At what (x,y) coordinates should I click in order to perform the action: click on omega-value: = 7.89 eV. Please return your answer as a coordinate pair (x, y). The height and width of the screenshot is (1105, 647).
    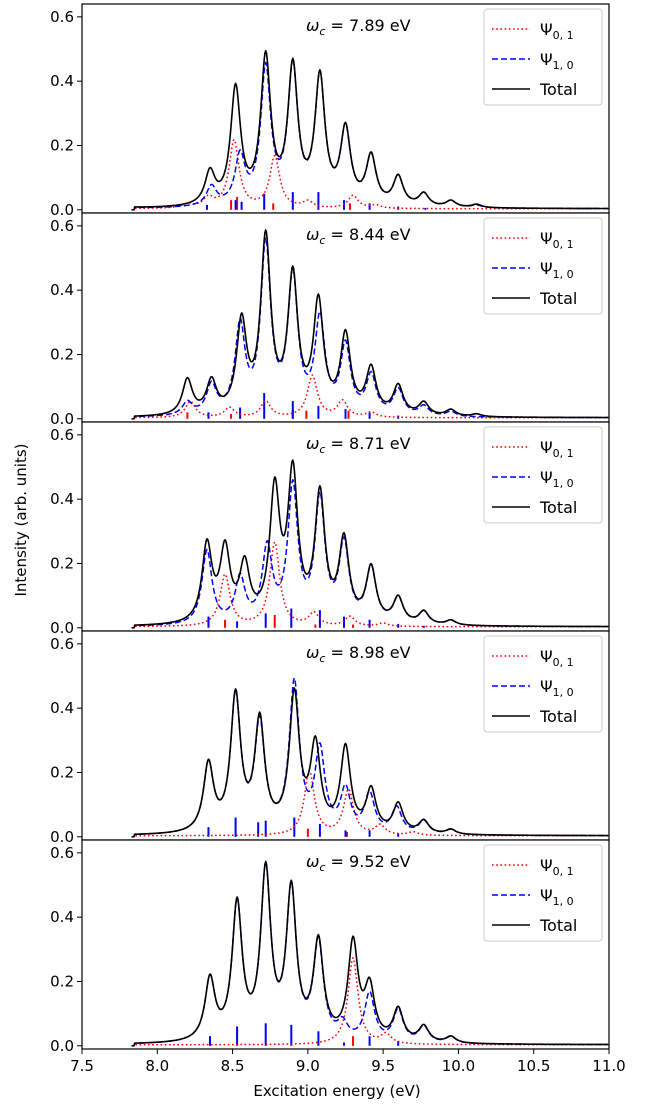
    Looking at the image, I should click on (367, 25).